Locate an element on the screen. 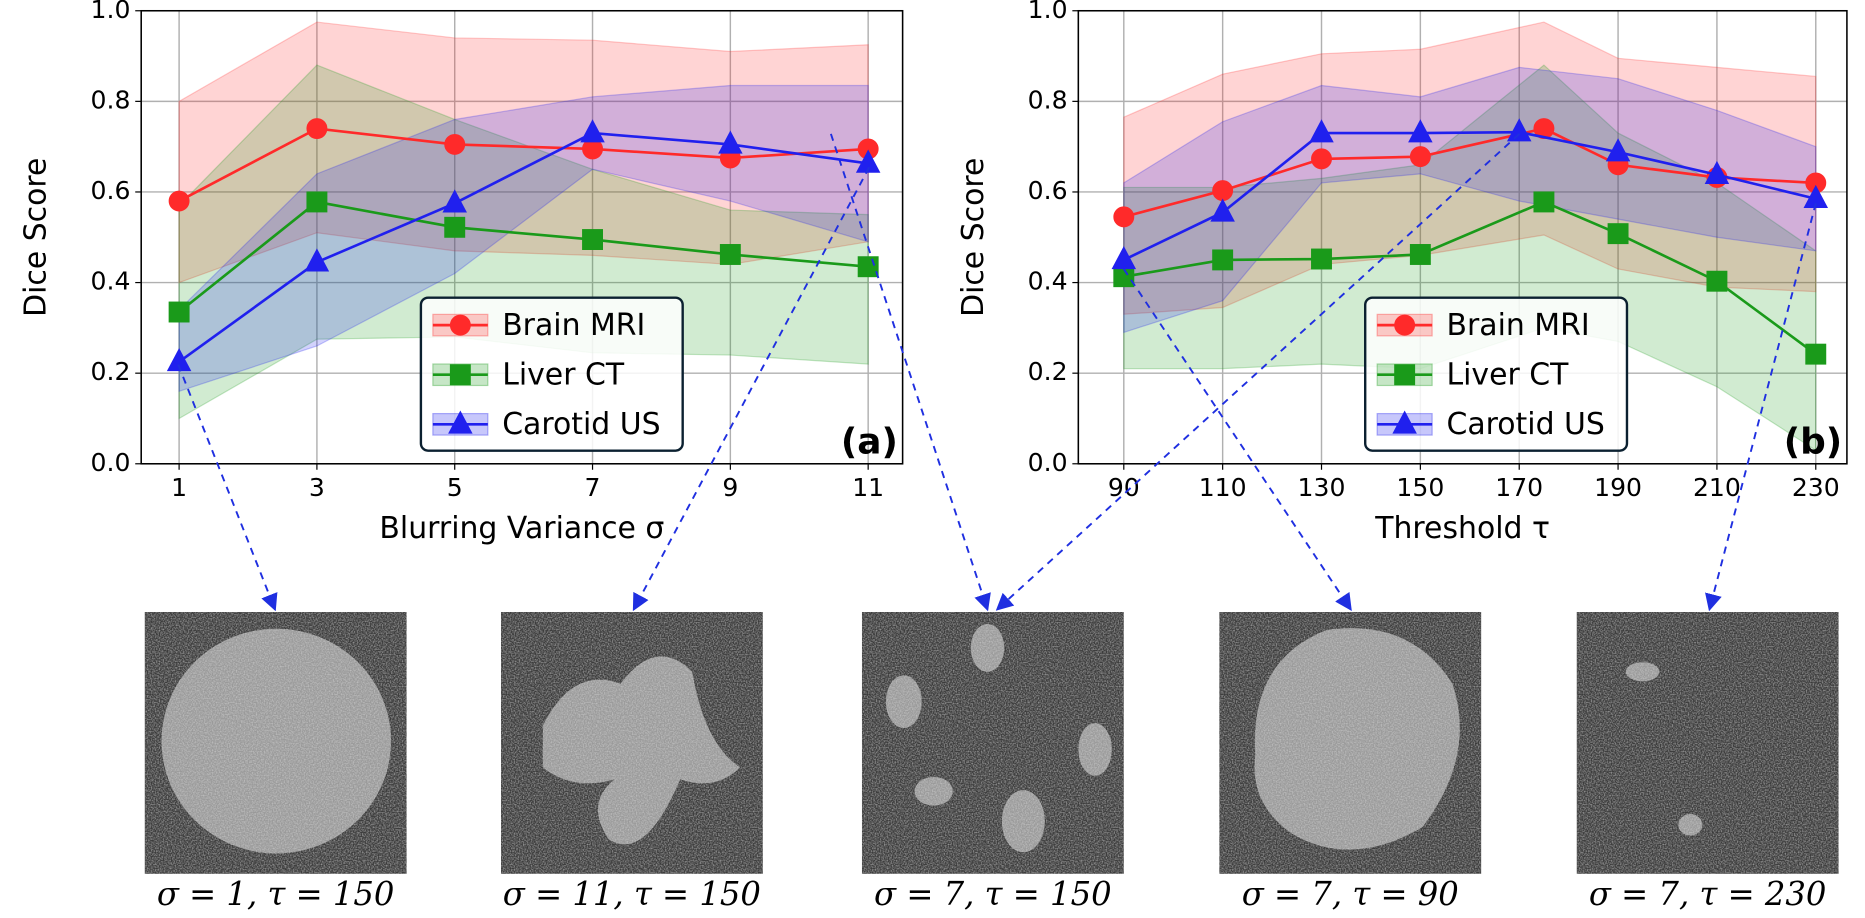 The width and height of the screenshot is (1865, 918). x-tick-label: 150 is located at coordinates (1420, 487).